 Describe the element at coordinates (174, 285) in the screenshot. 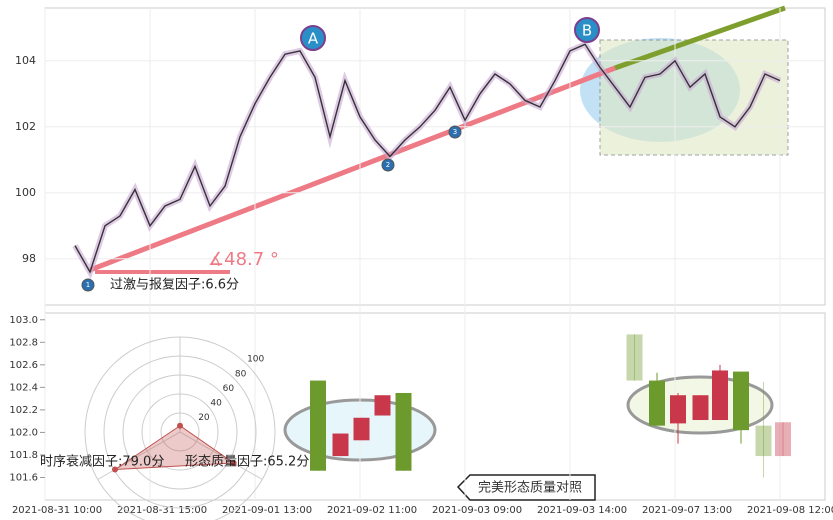

I see `factor-label: 过激与报复因子:6.6分` at that location.